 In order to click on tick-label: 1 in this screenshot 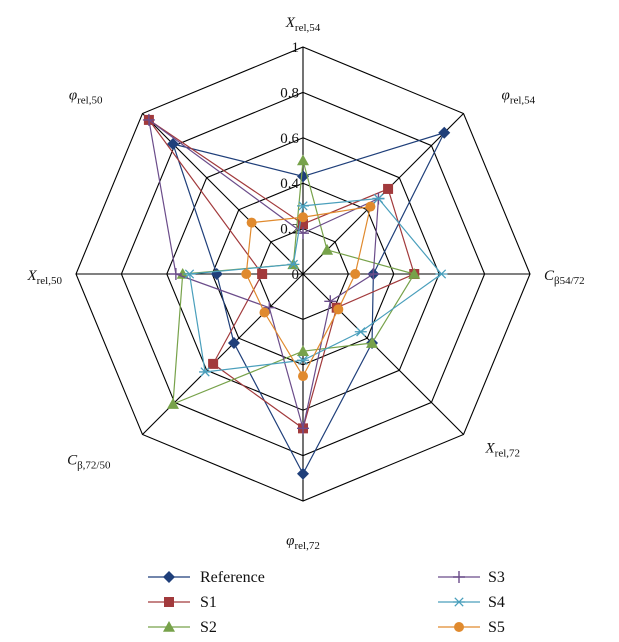, I will do `click(296, 48)`.